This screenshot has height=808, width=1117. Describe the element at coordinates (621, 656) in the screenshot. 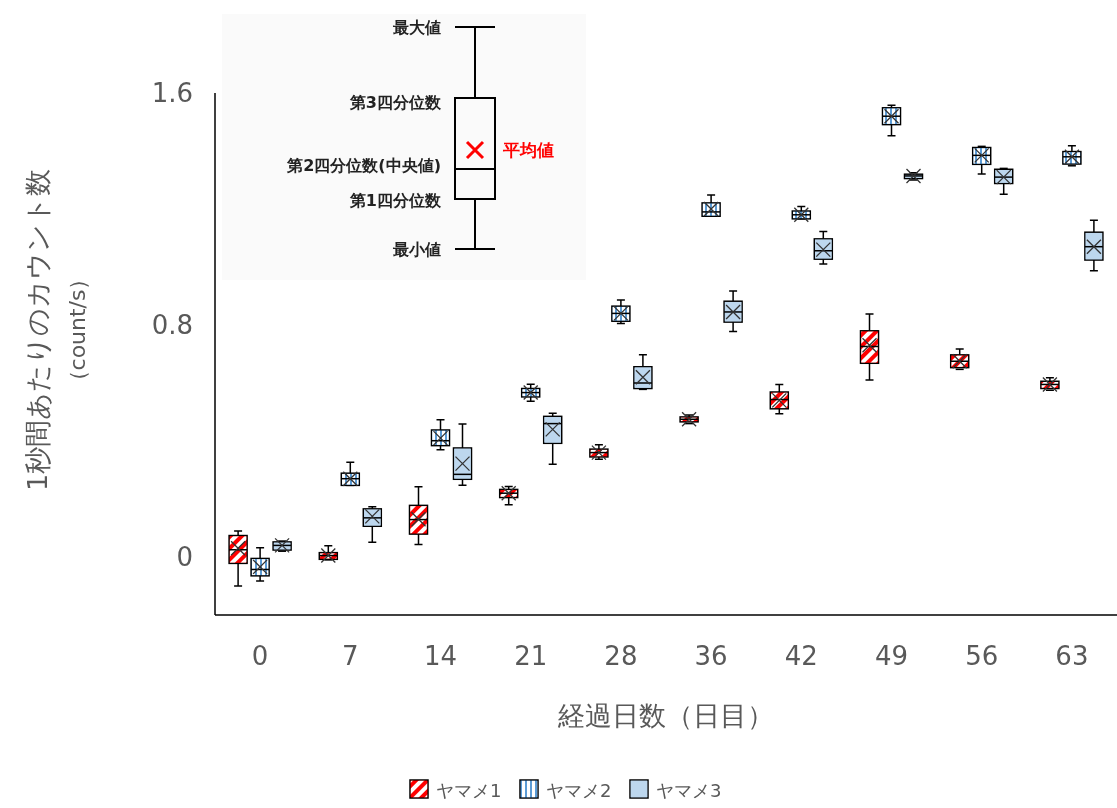

I see `x-tick-label: 28` at that location.